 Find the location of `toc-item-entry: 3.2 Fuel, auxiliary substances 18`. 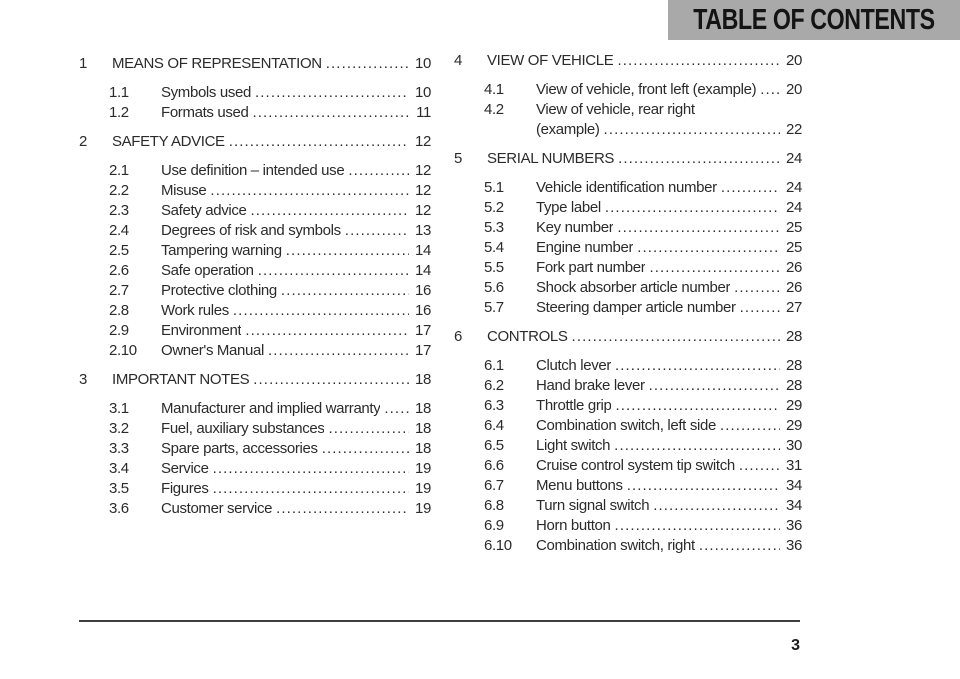

toc-item-entry: 3.2 Fuel, auxiliary substances 18 is located at coordinates (255, 429).